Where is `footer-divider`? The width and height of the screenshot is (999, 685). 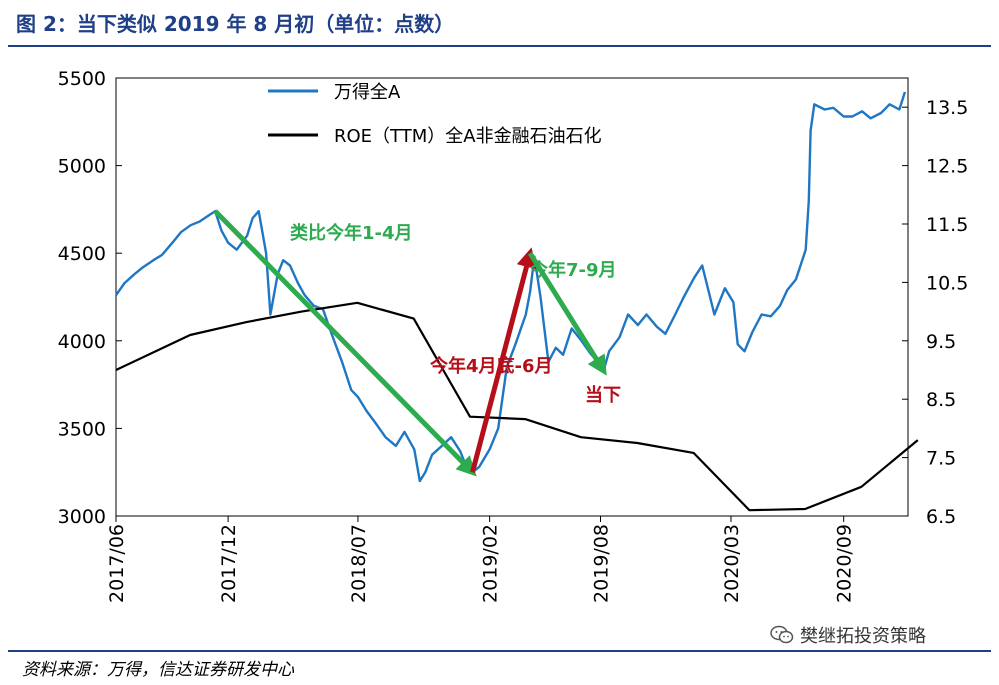
footer-divider is located at coordinates (499, 651).